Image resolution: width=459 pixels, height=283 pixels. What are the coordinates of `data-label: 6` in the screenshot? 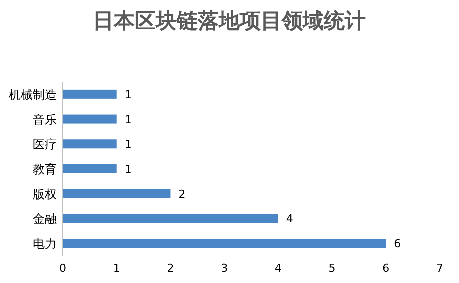 It's located at (398, 244).